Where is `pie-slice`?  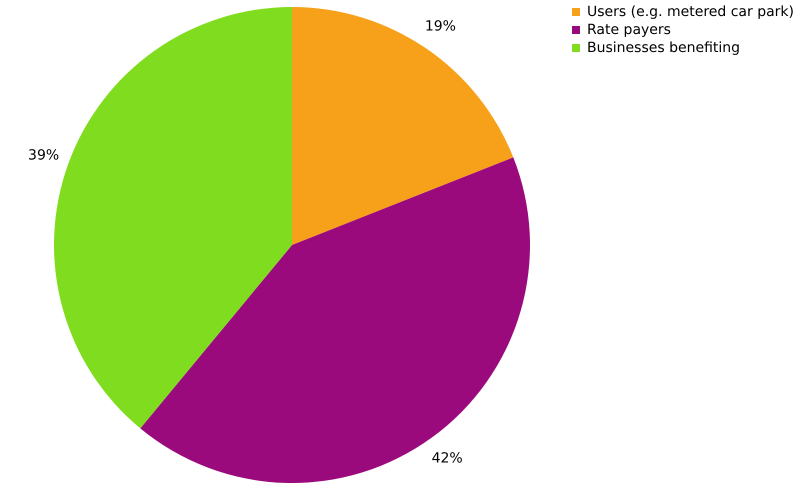 pie-slice is located at coordinates (403, 126).